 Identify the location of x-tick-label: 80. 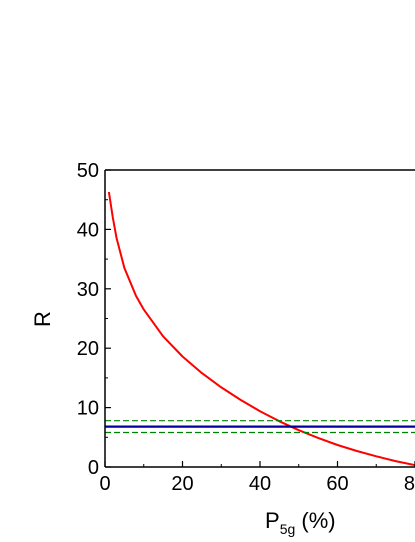
(409, 484).